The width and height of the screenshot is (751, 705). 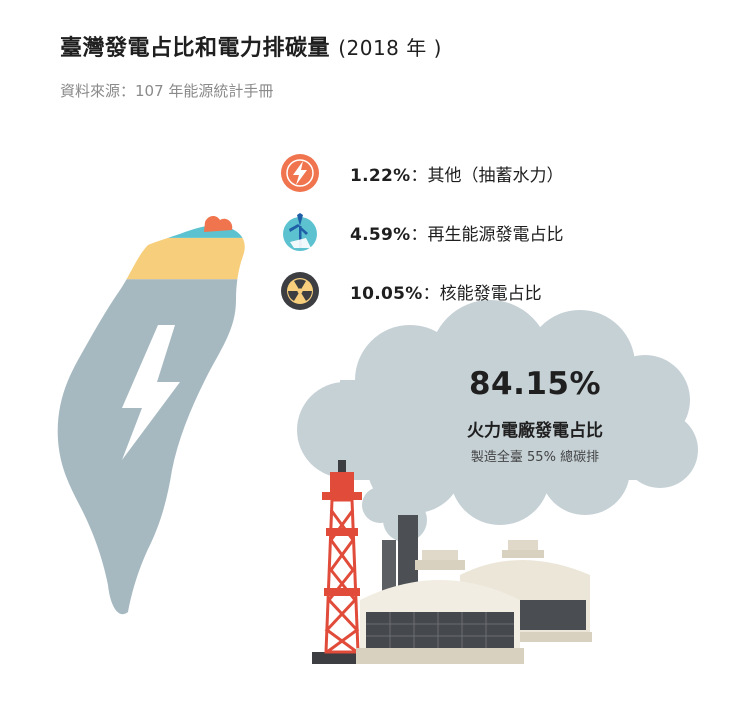 What do you see at coordinates (386, 293) in the screenshot?
I see `legend-pct-nuclear: 10.05%` at bounding box center [386, 293].